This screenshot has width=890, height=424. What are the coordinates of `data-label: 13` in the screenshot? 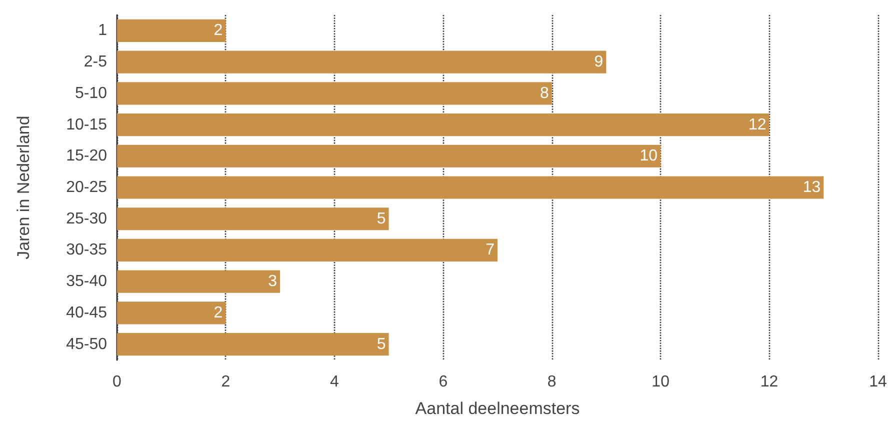 It's located at (811, 187).